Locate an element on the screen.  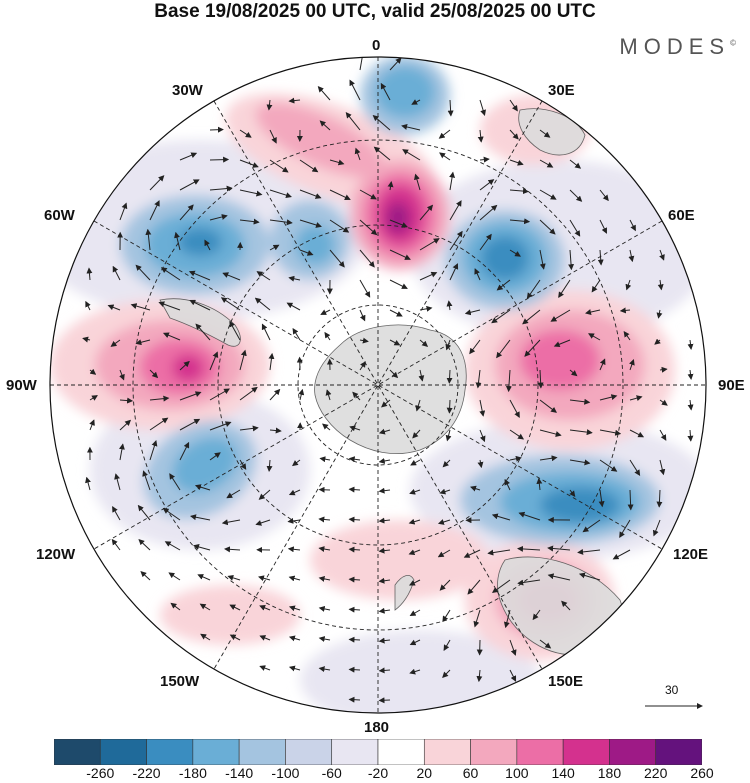
antarctica is located at coordinates (390, 389).